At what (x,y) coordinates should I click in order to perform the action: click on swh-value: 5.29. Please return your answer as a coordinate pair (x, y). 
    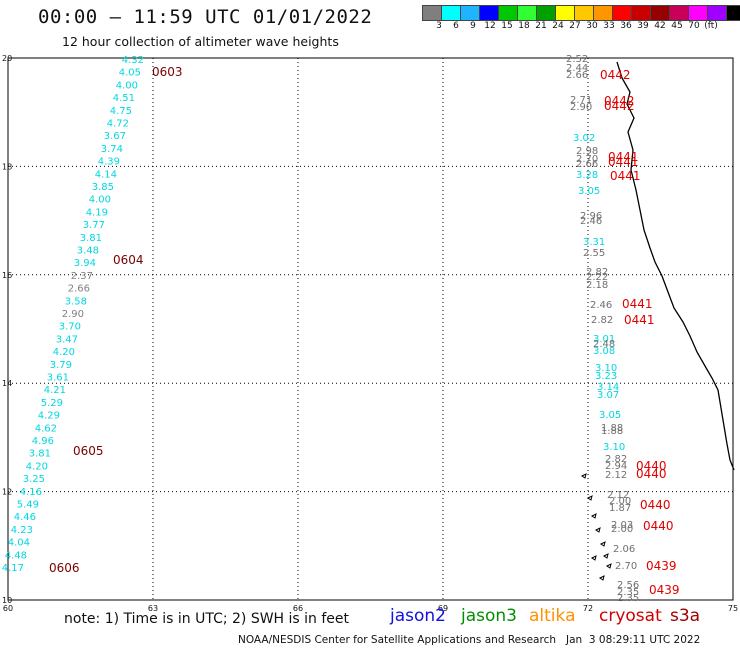
    Looking at the image, I should click on (52, 403).